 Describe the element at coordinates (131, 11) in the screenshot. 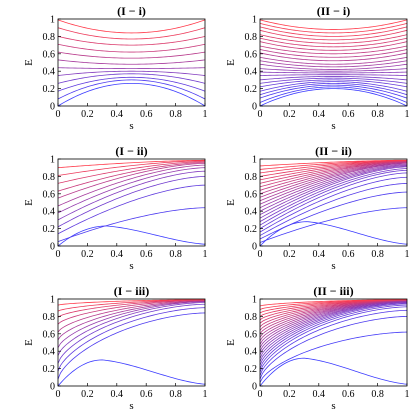

I see `panel-title: (I − i)` at that location.